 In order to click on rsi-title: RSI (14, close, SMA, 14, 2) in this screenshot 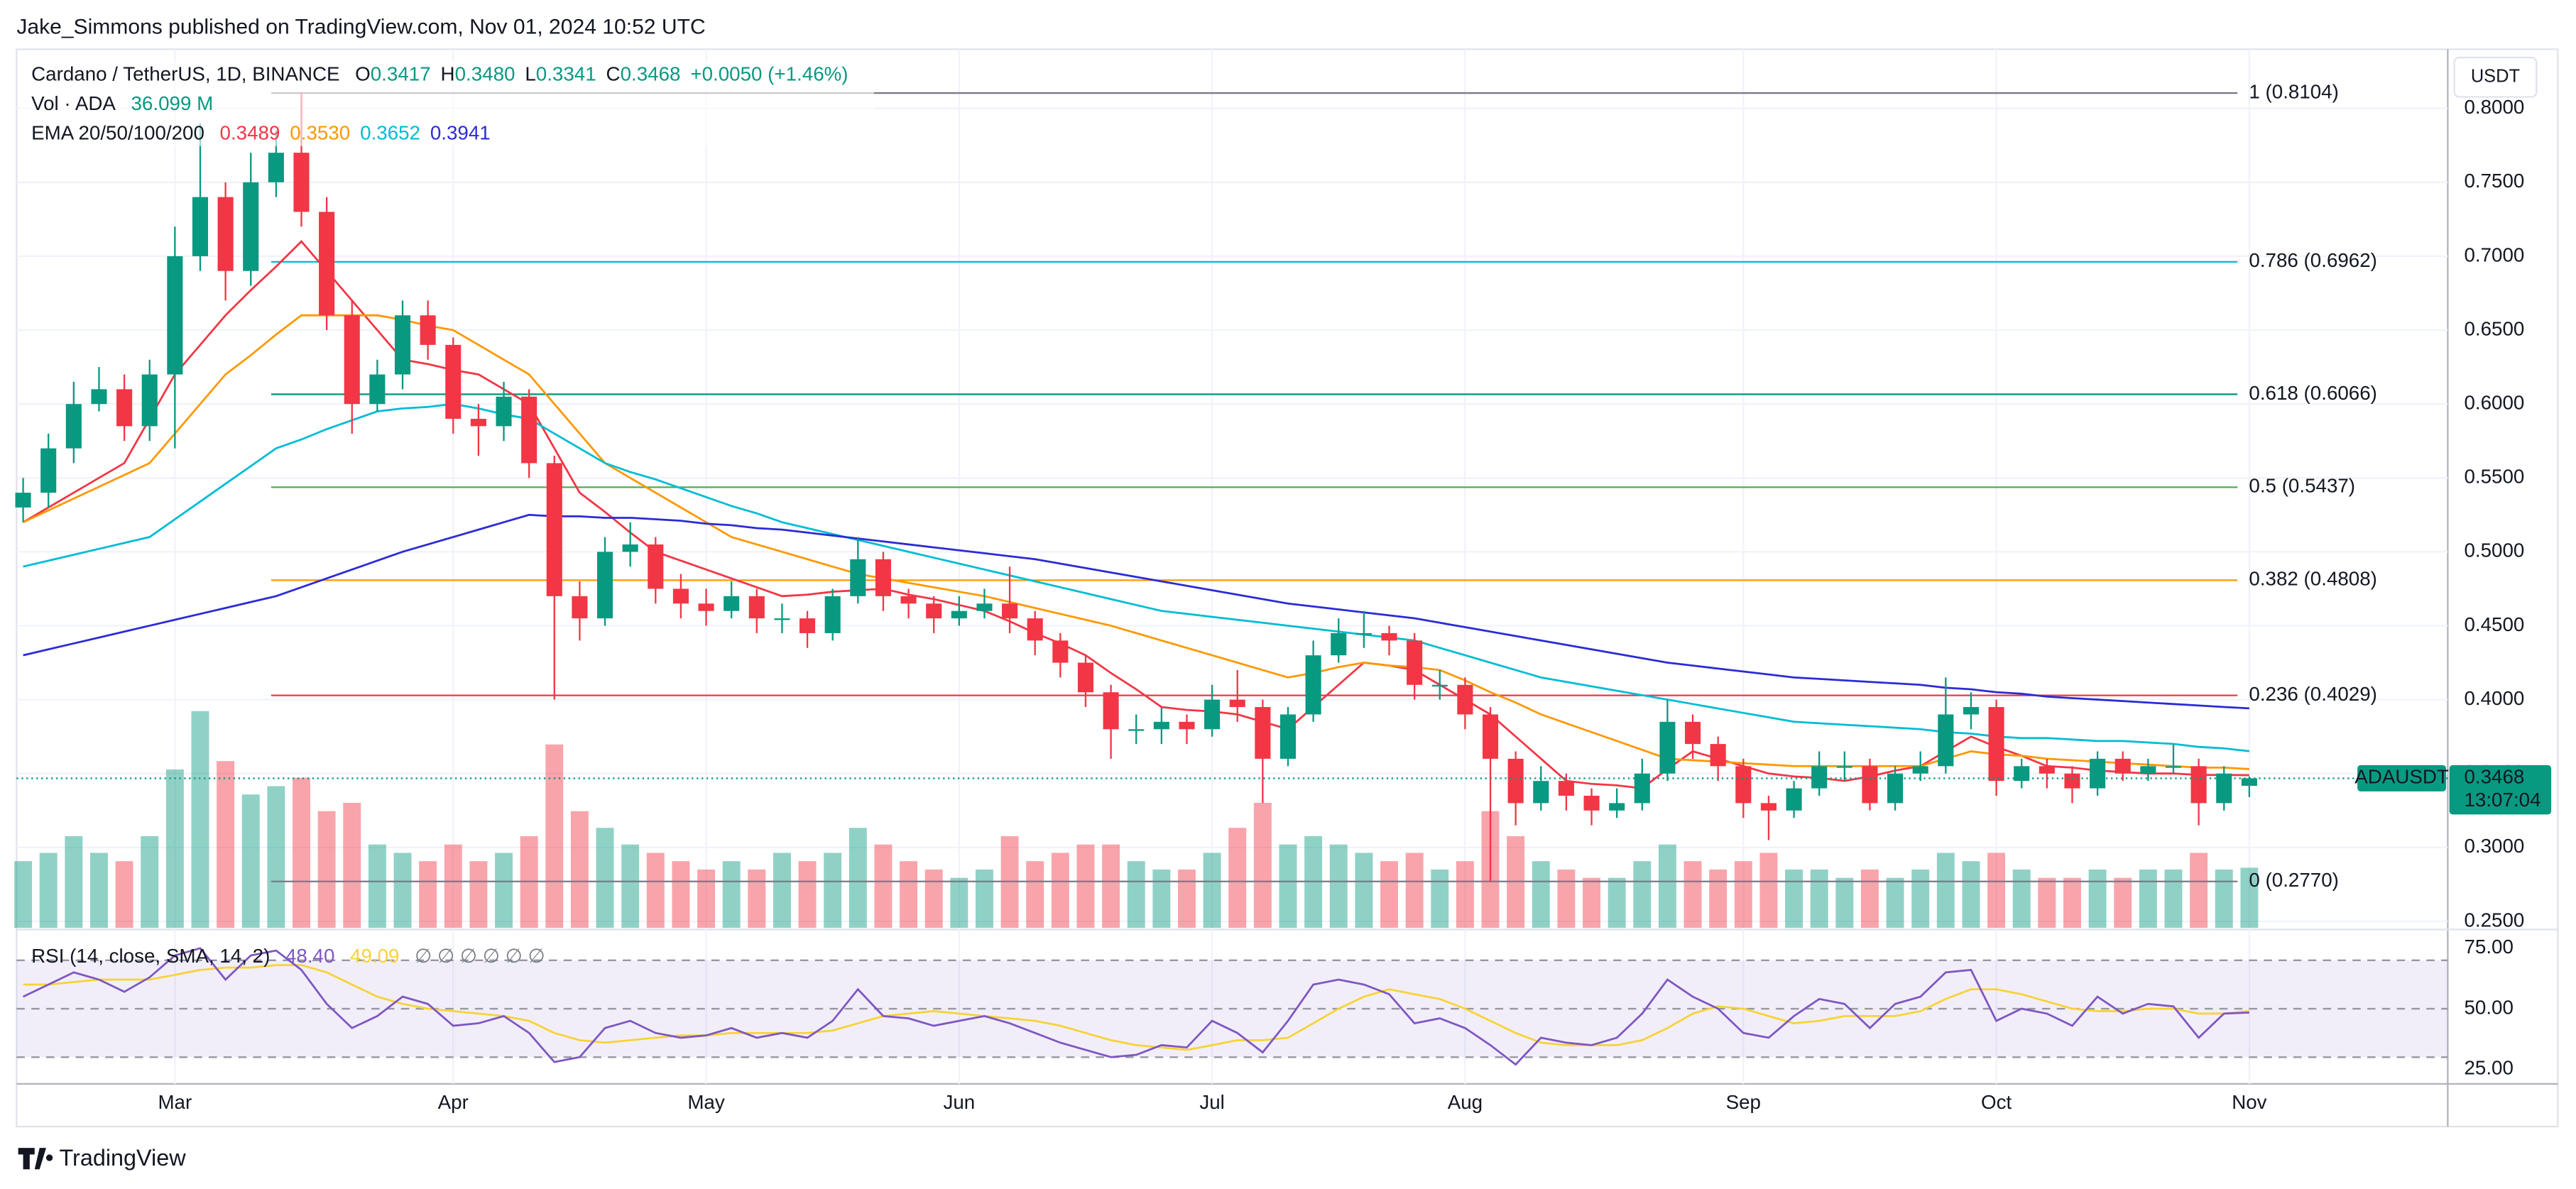, I will do `click(150, 956)`.